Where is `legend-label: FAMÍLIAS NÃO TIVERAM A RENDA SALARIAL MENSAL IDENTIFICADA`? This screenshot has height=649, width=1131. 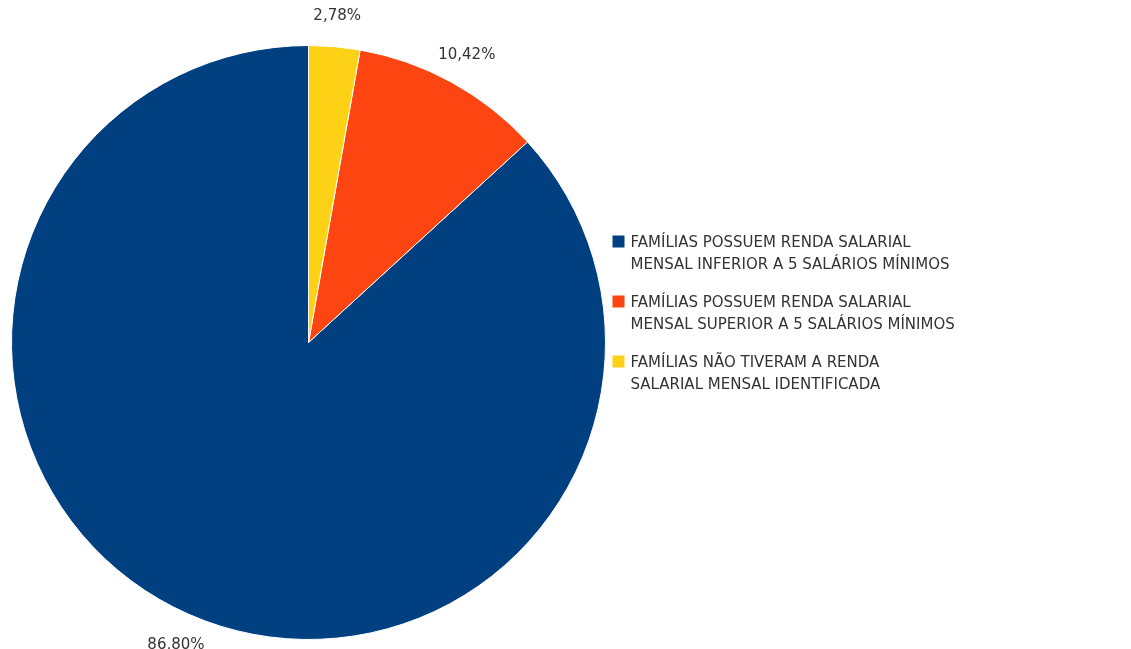 legend-label: FAMÍLIAS NÃO TIVERAM A RENDA SALARIAL MENSAL IDENTIFICADA is located at coordinates (755, 372).